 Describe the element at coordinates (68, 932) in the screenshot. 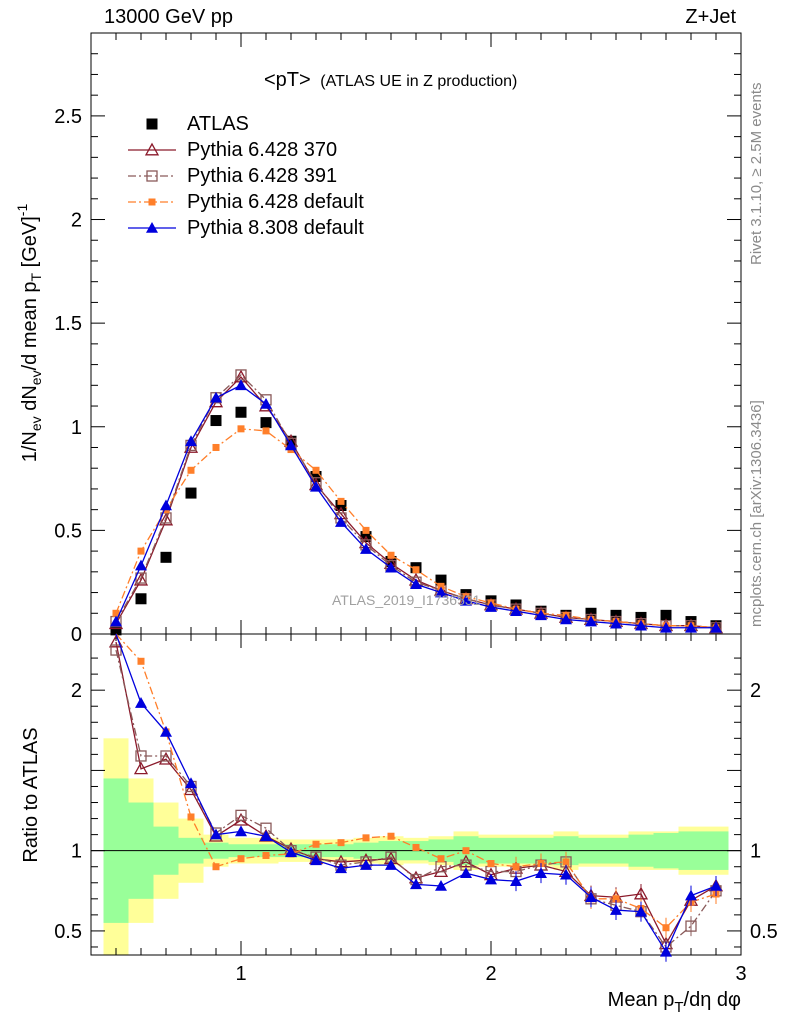

I see `ratio-y-tick-label: 0.5` at that location.